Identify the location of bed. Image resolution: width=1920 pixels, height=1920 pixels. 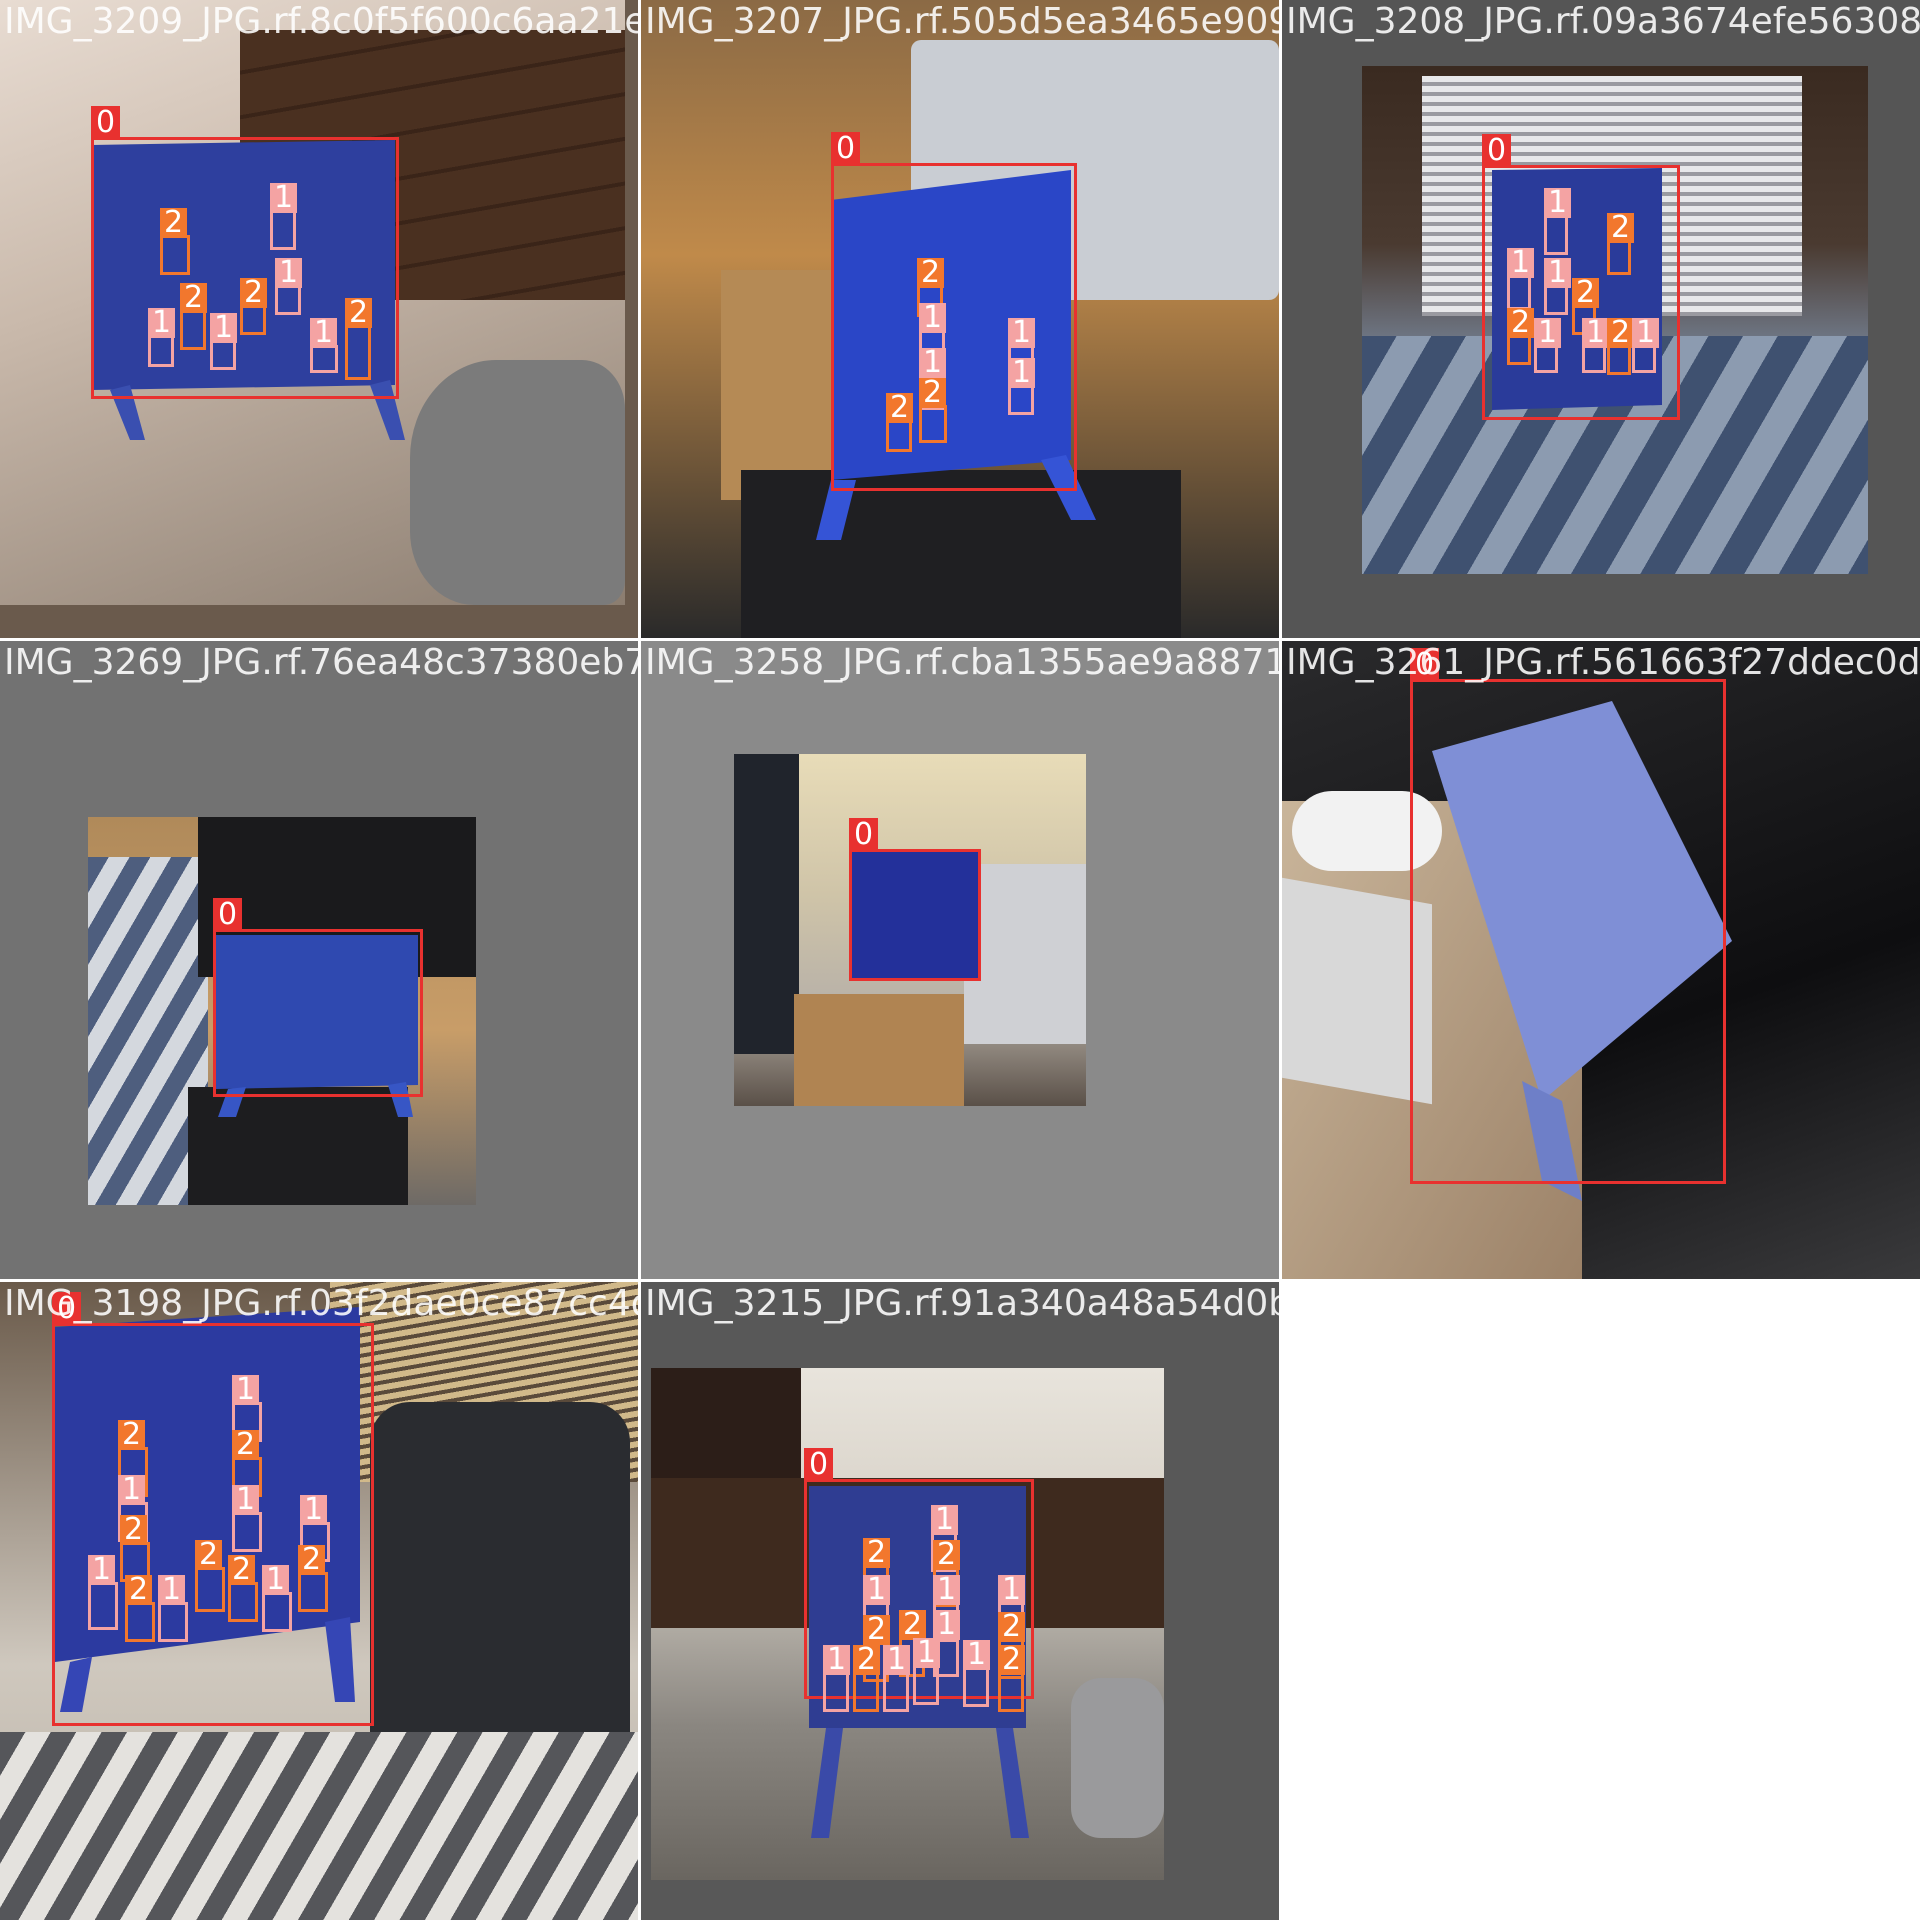
(1025, 954).